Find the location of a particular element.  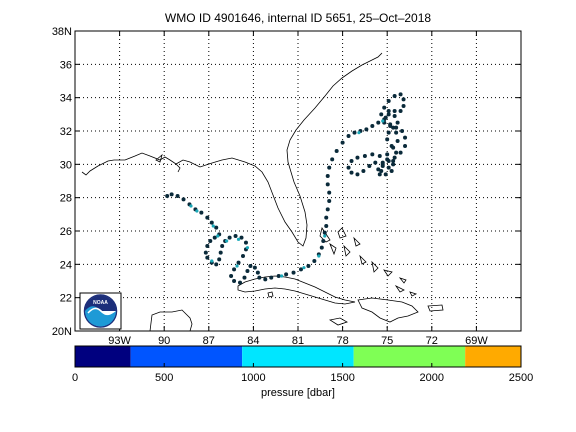

colorbar-label: pressure [dbar] is located at coordinates (298, 393).